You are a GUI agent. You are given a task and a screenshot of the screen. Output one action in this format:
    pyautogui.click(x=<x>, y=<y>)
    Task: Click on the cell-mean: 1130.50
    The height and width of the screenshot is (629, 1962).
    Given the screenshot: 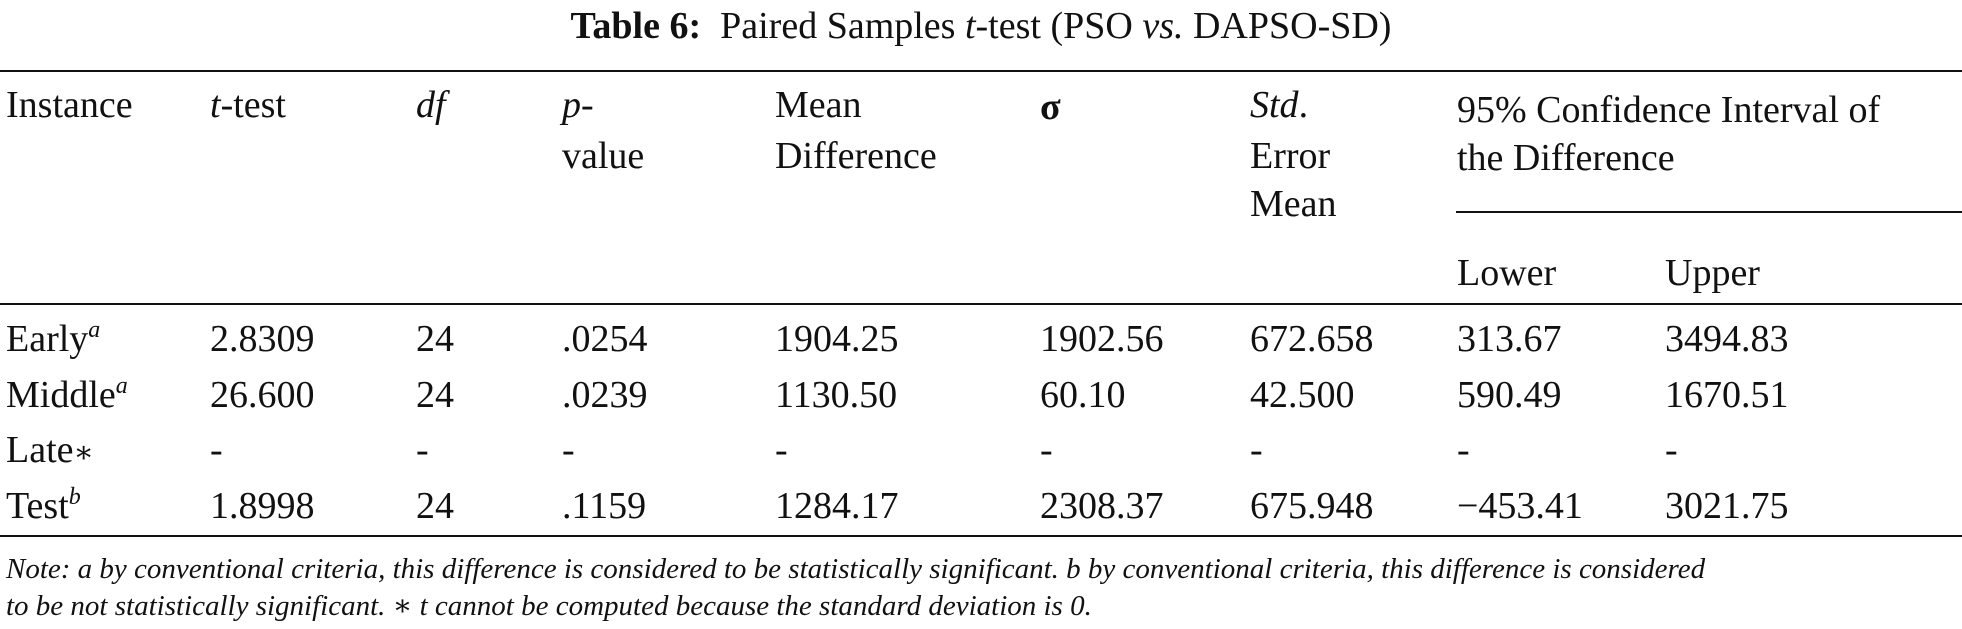 What is the action you would take?
    pyautogui.click(x=836, y=395)
    